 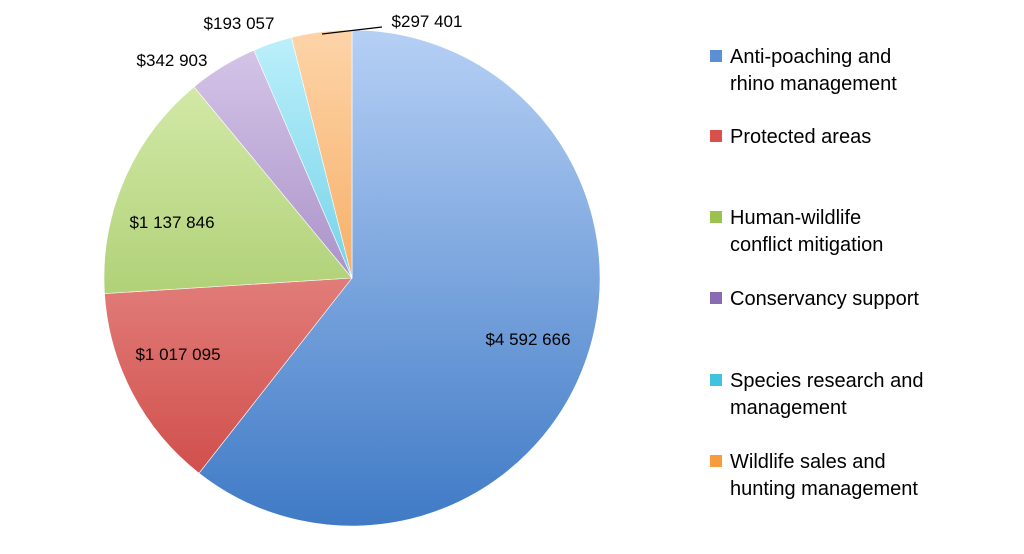 I want to click on data-label-protected-areas: $1 017 095, so click(x=177, y=354).